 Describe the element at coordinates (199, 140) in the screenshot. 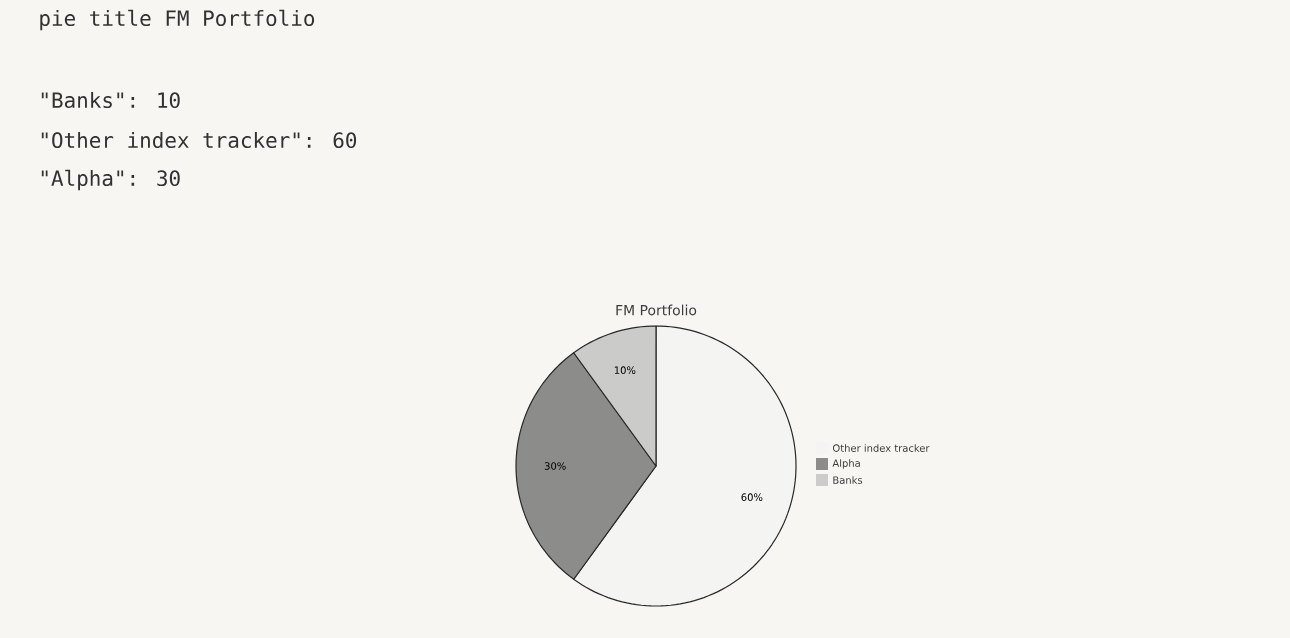

I see `text: "Other index tracker": 60` at that location.